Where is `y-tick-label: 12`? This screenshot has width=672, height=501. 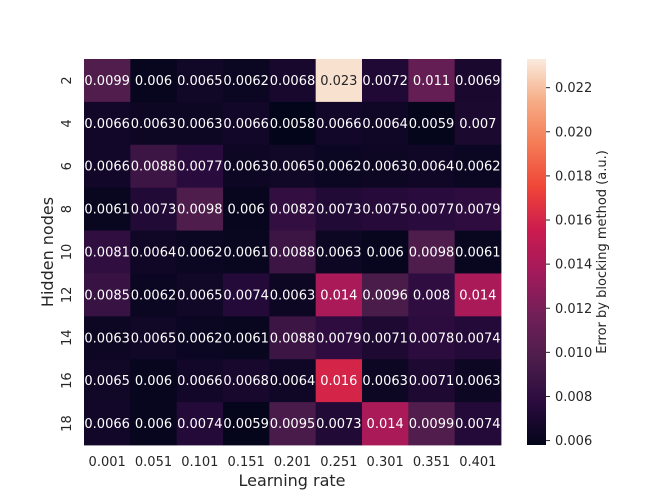 y-tick-label: 12 is located at coordinates (67, 295).